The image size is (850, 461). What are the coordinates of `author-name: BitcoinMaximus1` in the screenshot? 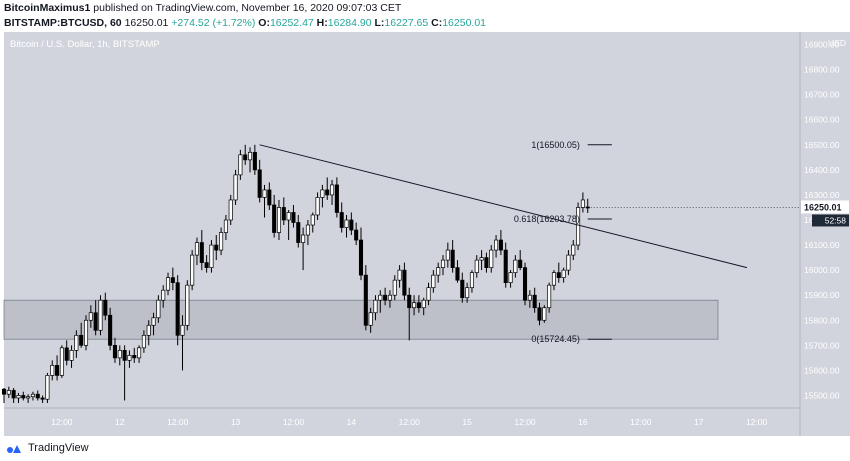 It's located at (47, 8).